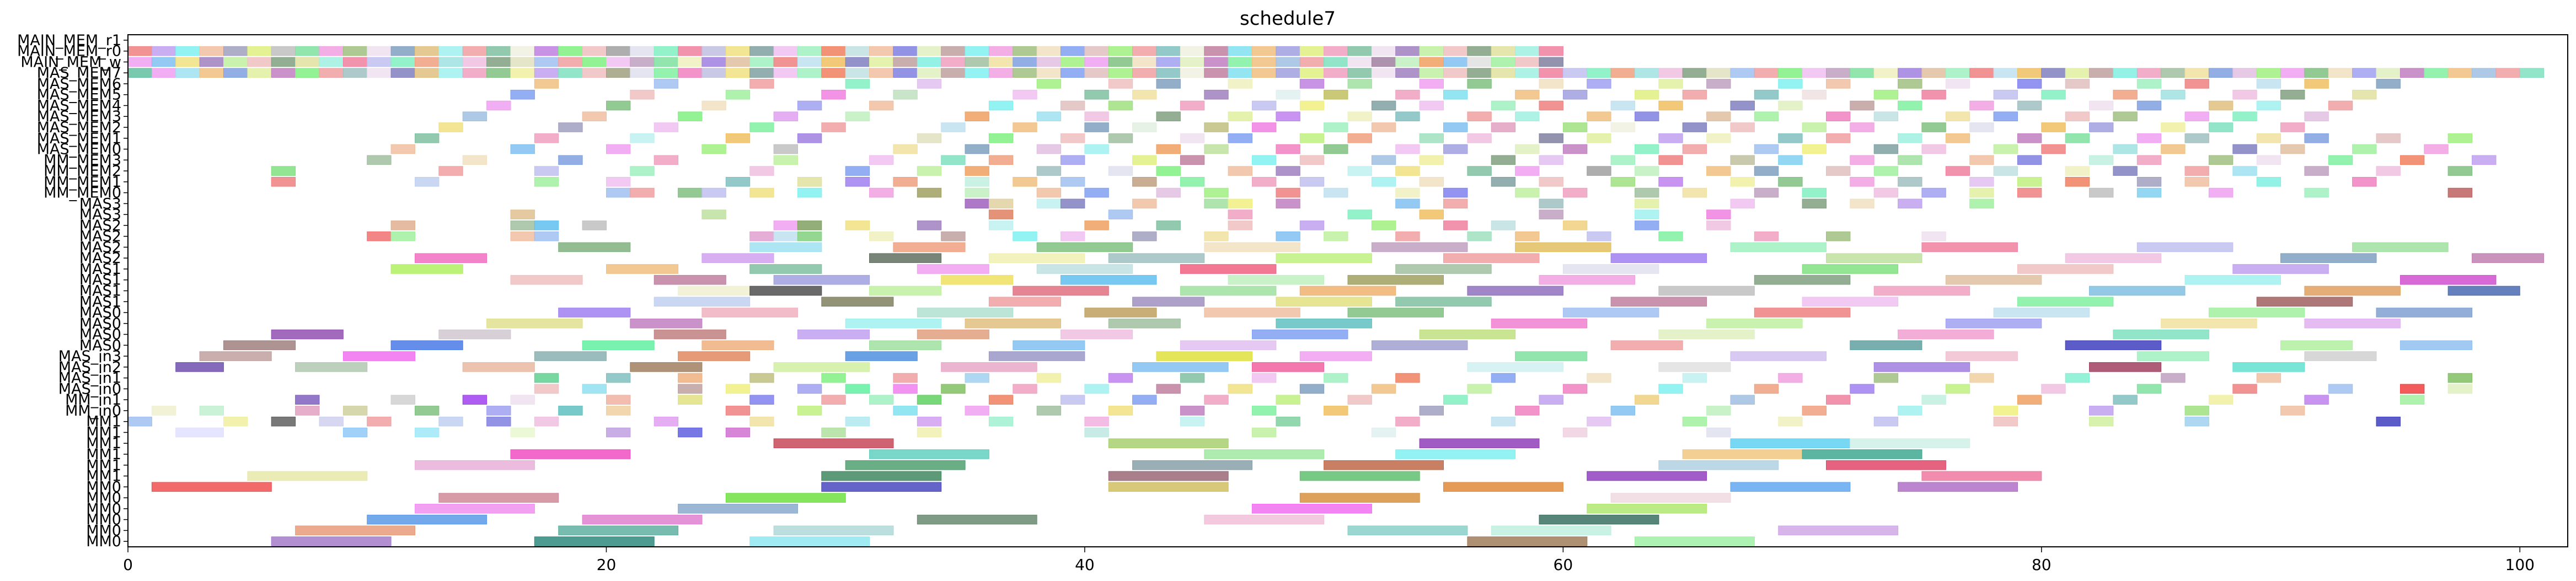 This screenshot has width=2576, height=581. I want to click on y-tick-label: MM_in0, so click(93, 411).